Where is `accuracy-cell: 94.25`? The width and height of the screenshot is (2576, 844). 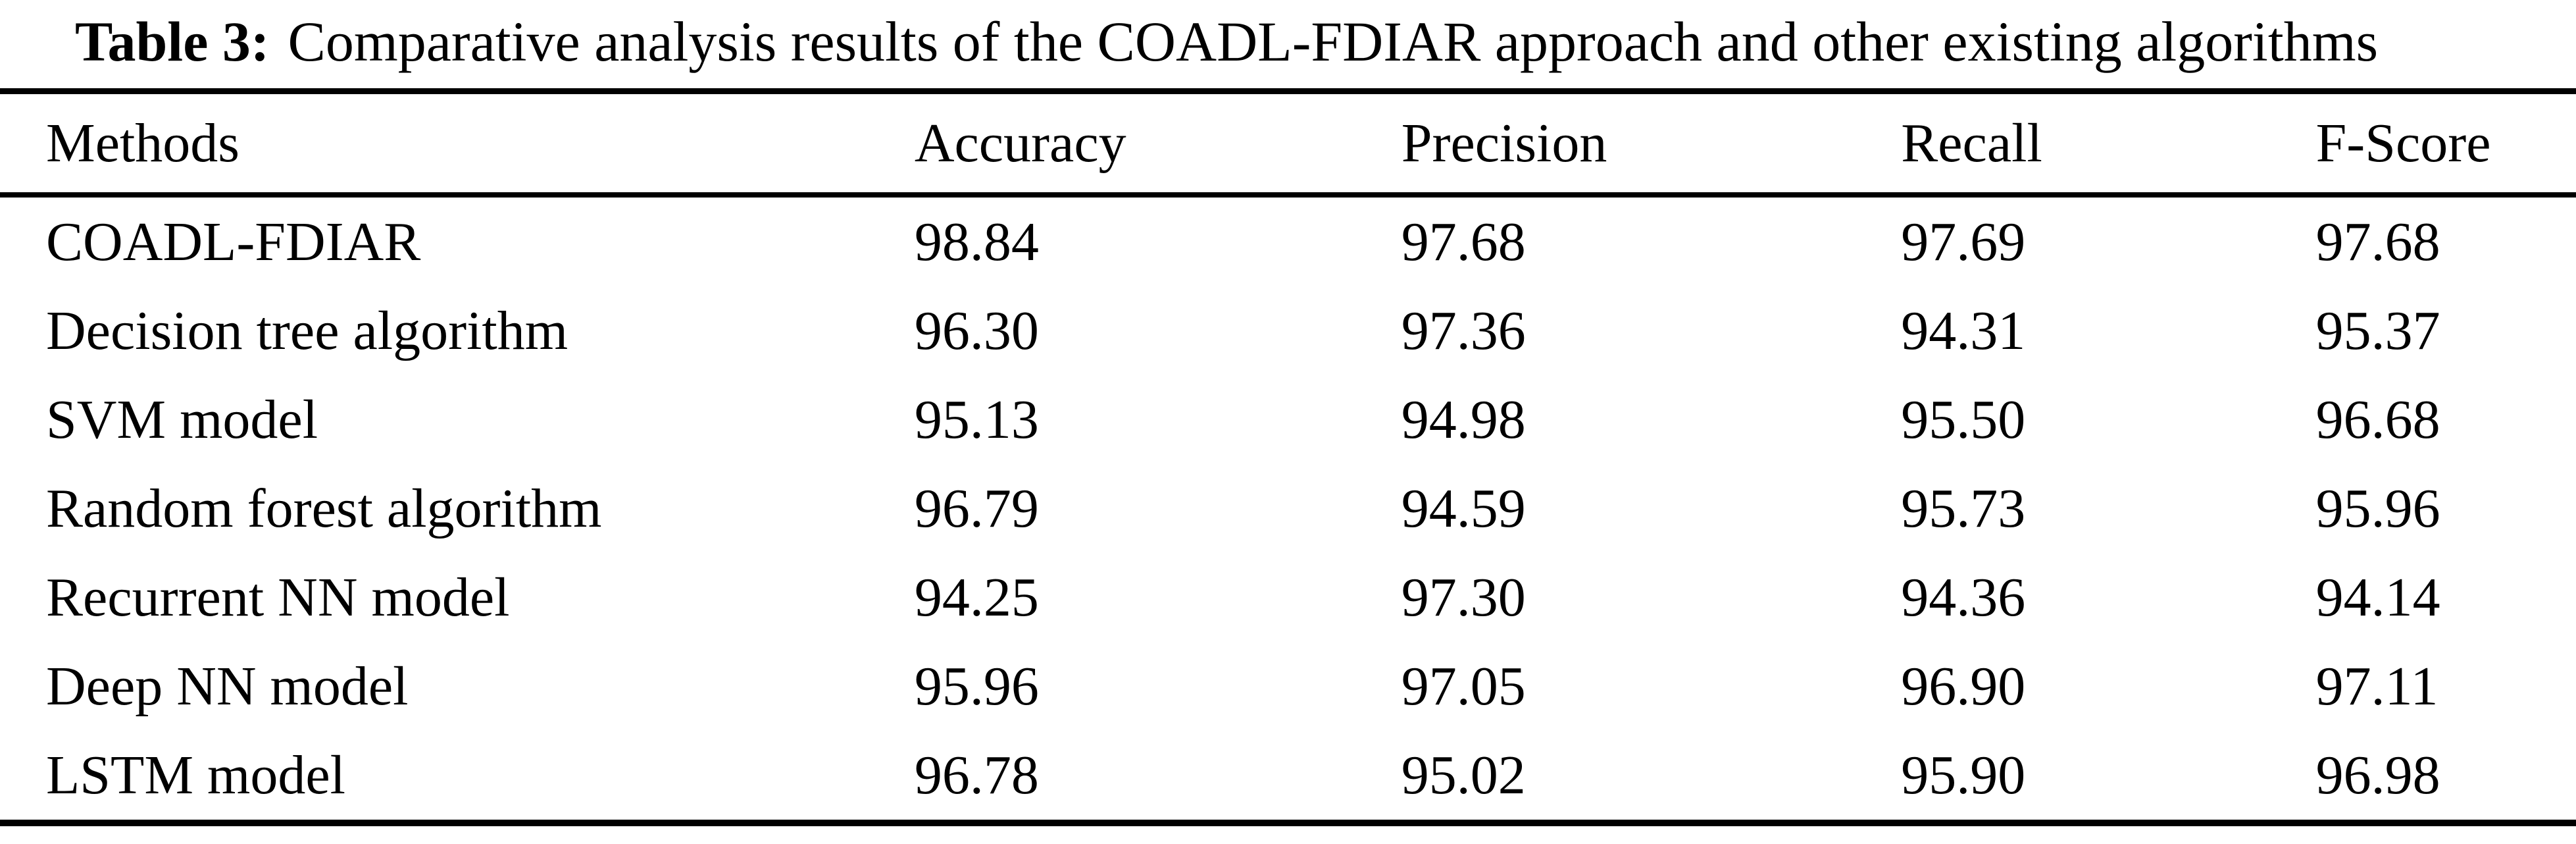
accuracy-cell: 94.25 is located at coordinates (977, 597).